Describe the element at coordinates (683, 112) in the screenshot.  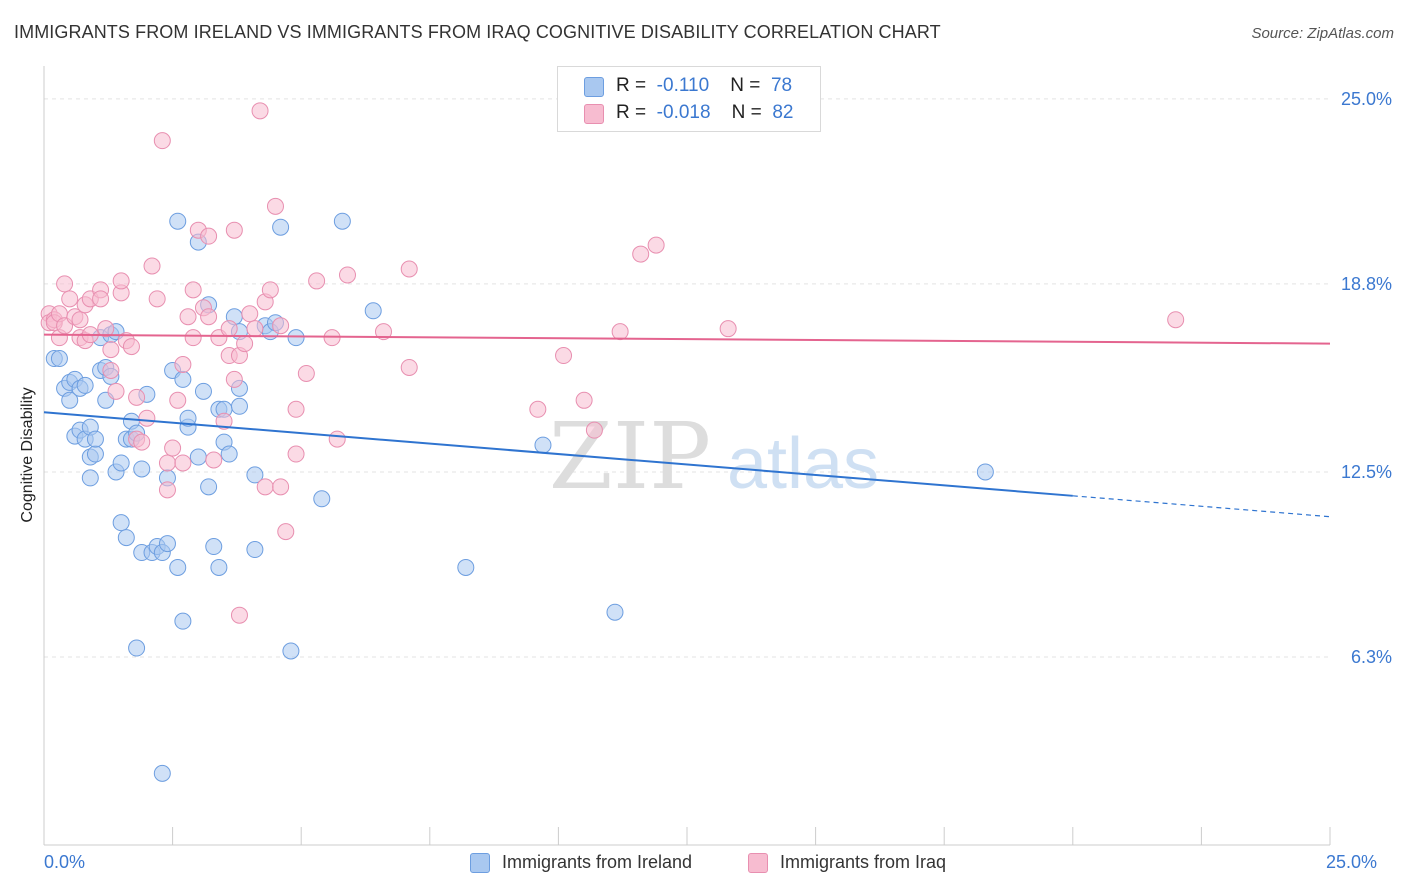
I see `r-value: -0.018` at that location.